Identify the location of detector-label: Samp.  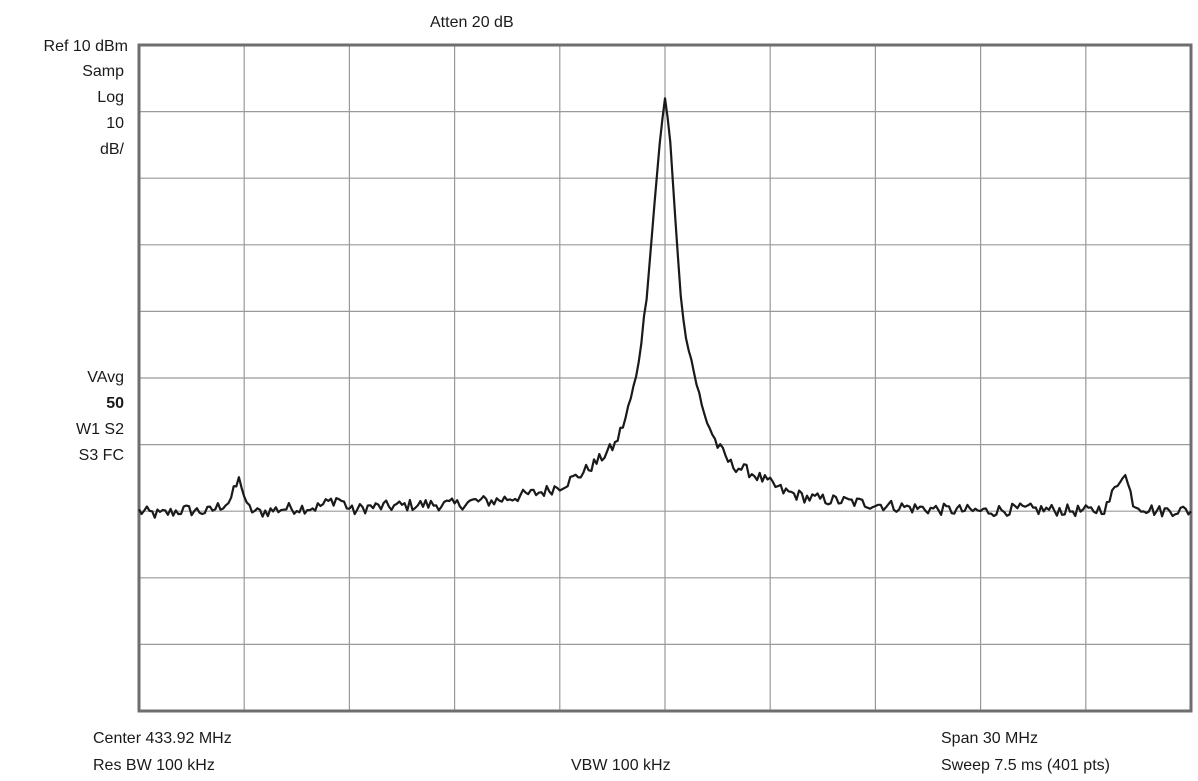
(103, 71).